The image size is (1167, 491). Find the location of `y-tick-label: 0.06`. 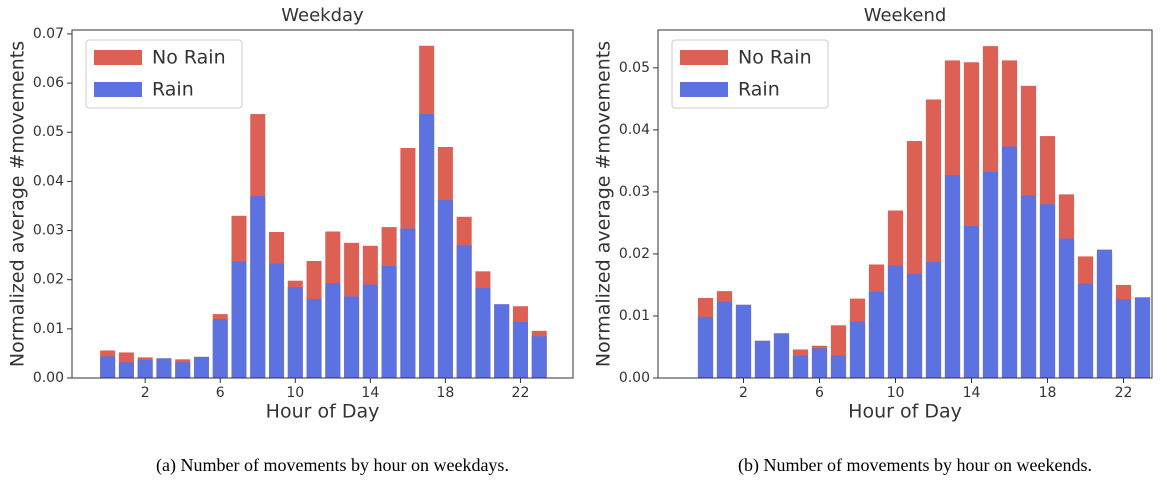

y-tick-label: 0.06 is located at coordinates (48, 83).